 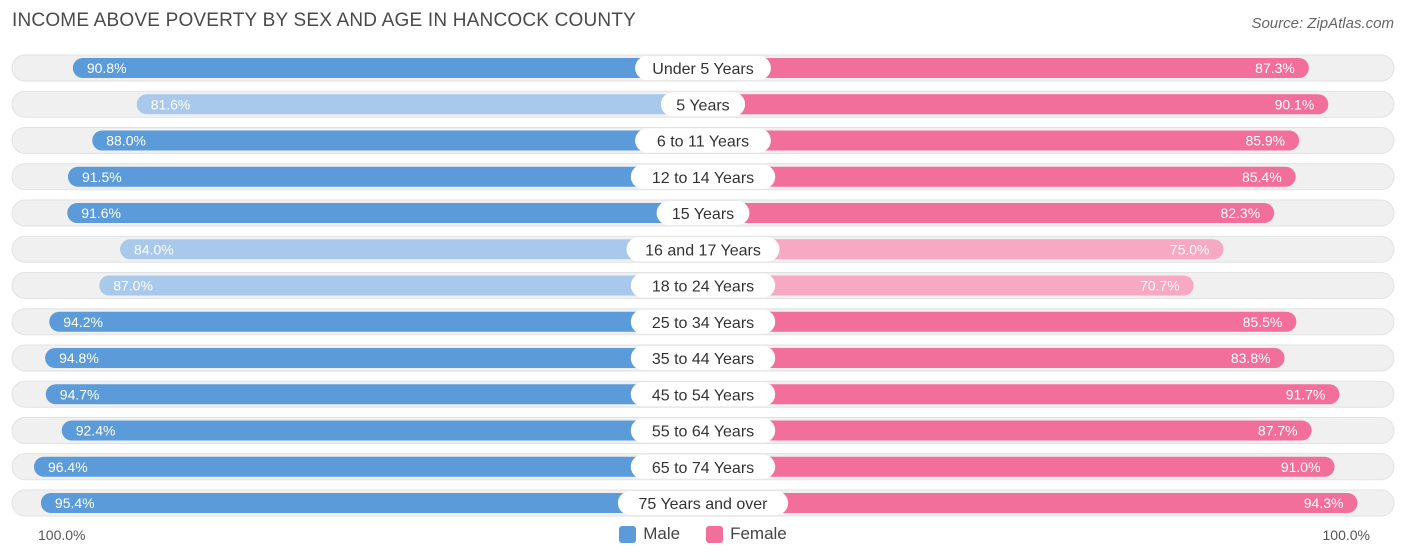 What do you see at coordinates (628, 534) in the screenshot?
I see `legend-swatch-male` at bounding box center [628, 534].